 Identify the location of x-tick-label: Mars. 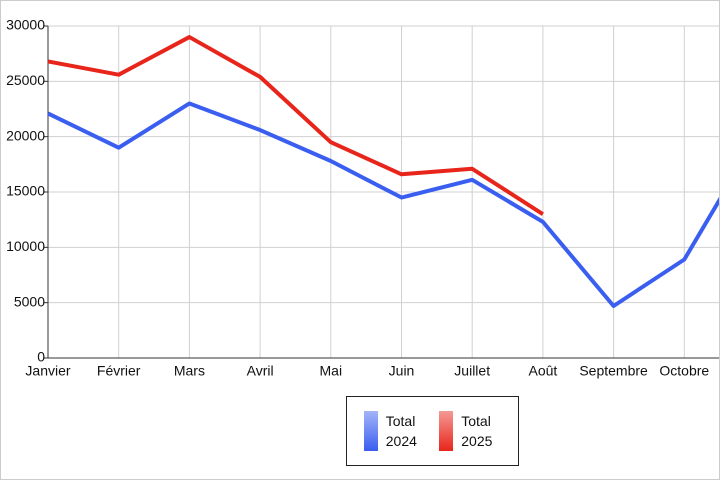
(189, 371).